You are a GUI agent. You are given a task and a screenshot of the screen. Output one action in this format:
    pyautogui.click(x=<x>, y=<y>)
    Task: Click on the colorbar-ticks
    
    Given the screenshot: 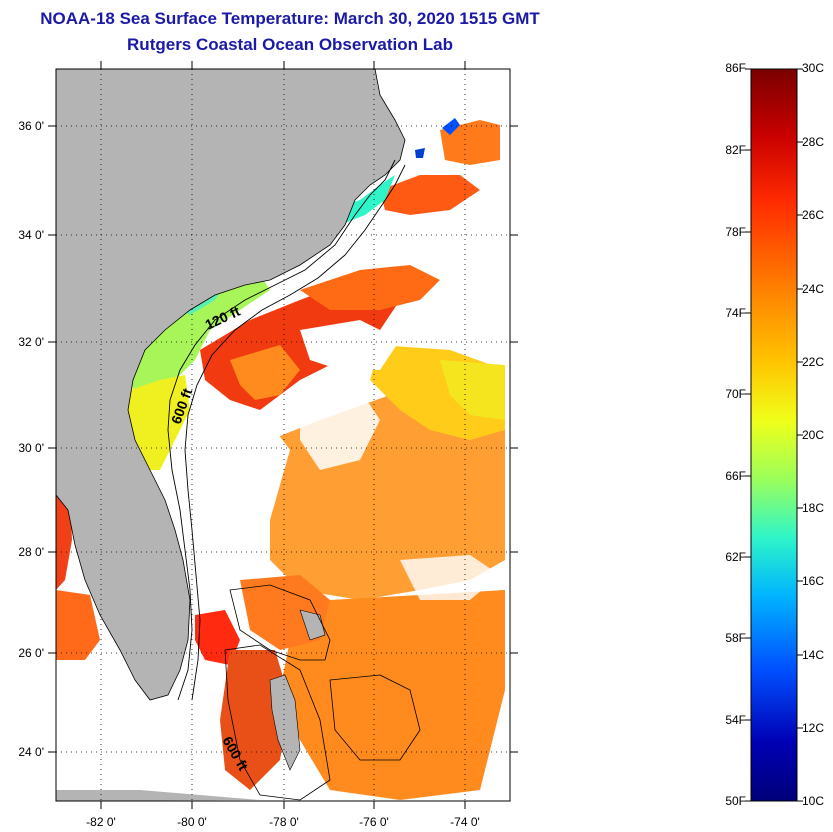 What is the action you would take?
    pyautogui.click(x=774, y=435)
    